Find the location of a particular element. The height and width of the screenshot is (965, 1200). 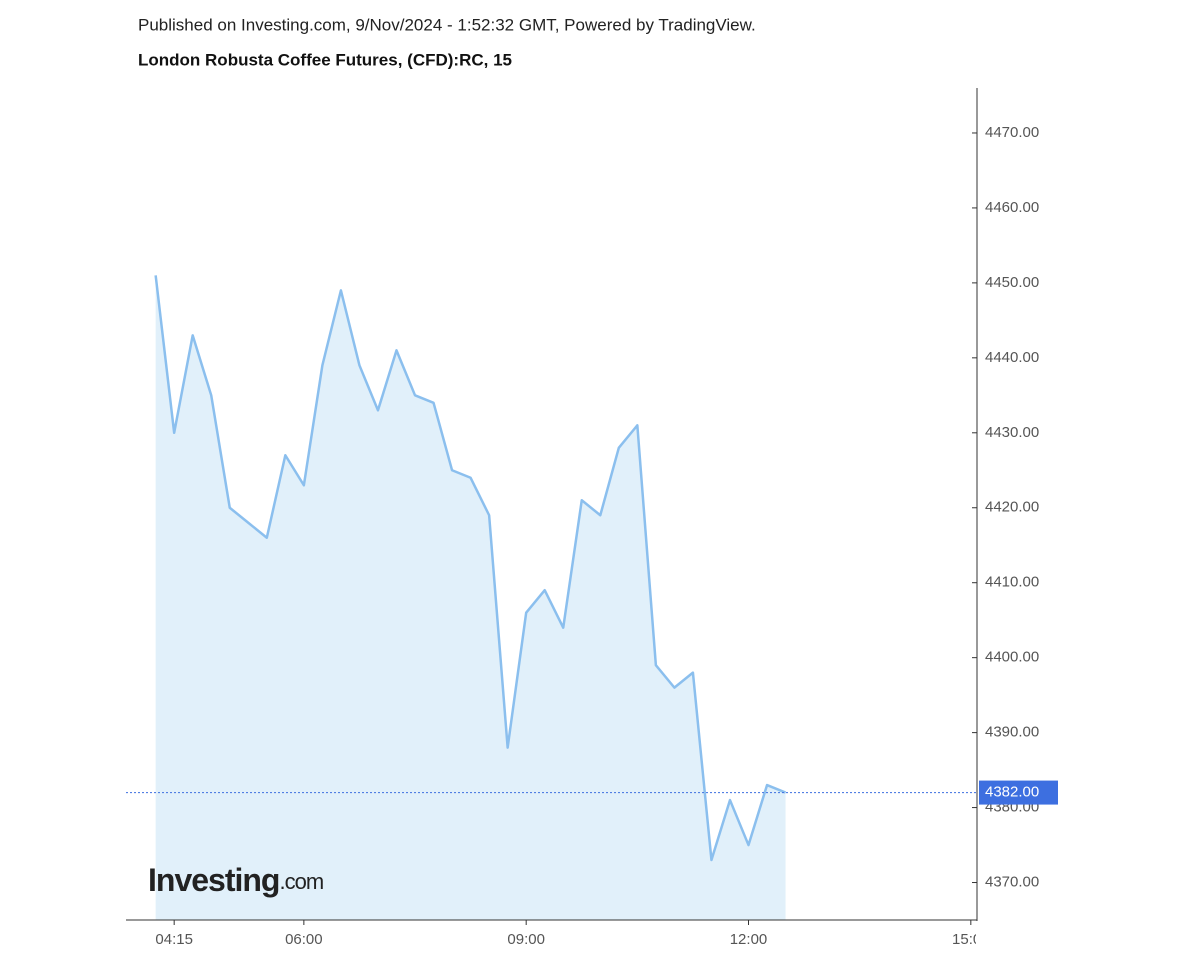

x-tick-label: 12:00 is located at coordinates (749, 939).